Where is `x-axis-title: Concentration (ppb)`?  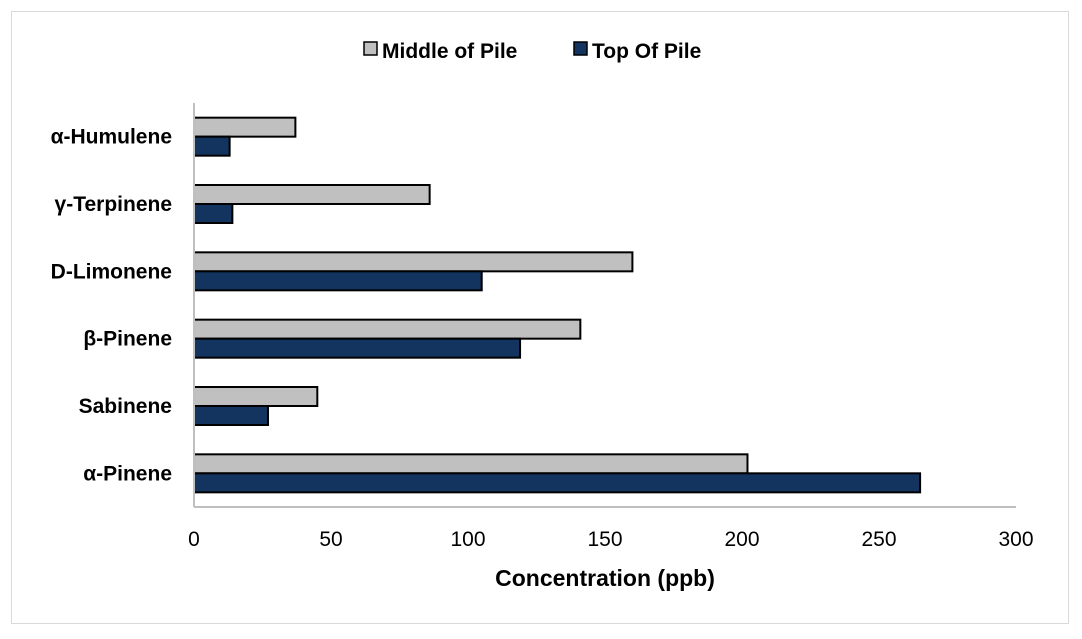
x-axis-title: Concentration (ppb) is located at coordinates (605, 578).